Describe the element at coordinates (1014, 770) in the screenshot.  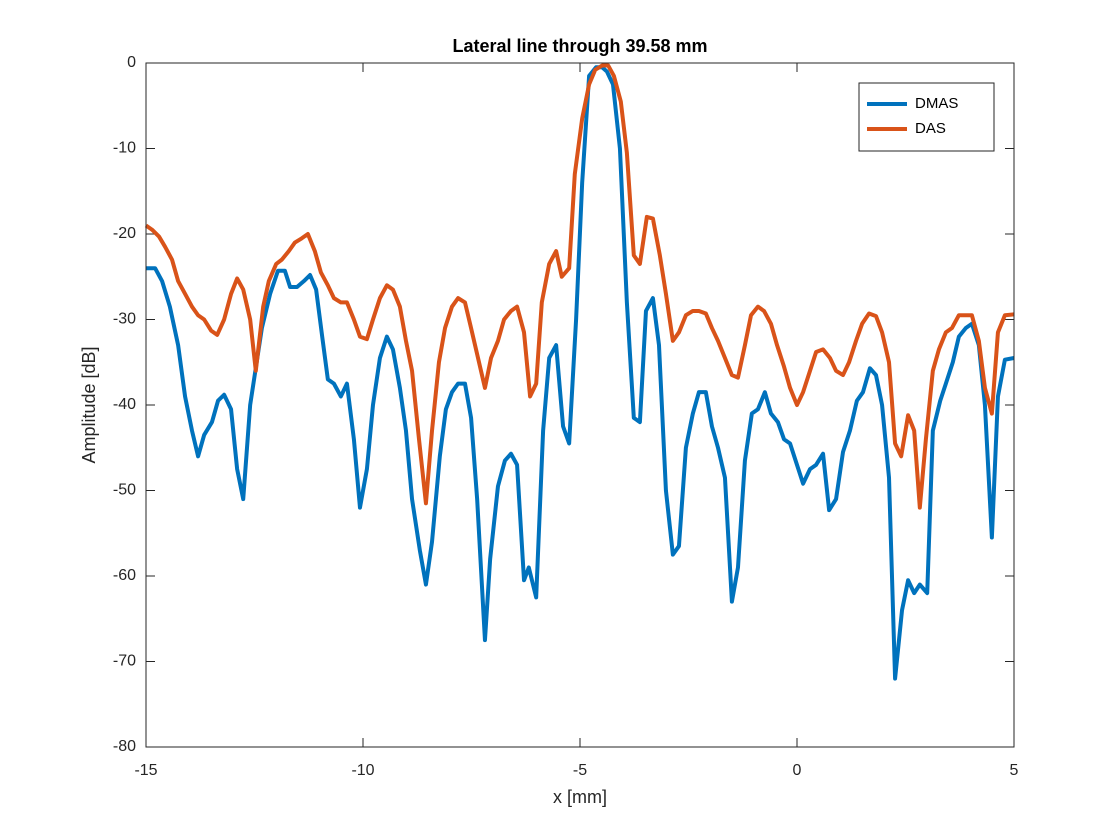
I see `x-tick-label: 5` at that location.